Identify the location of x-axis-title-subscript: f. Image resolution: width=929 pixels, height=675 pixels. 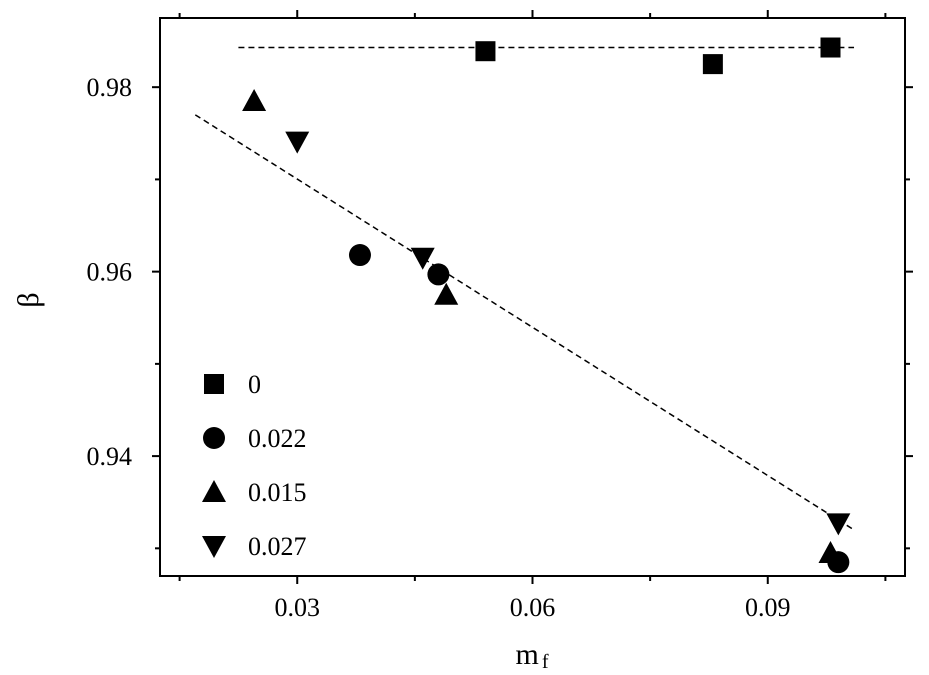
(545, 662).